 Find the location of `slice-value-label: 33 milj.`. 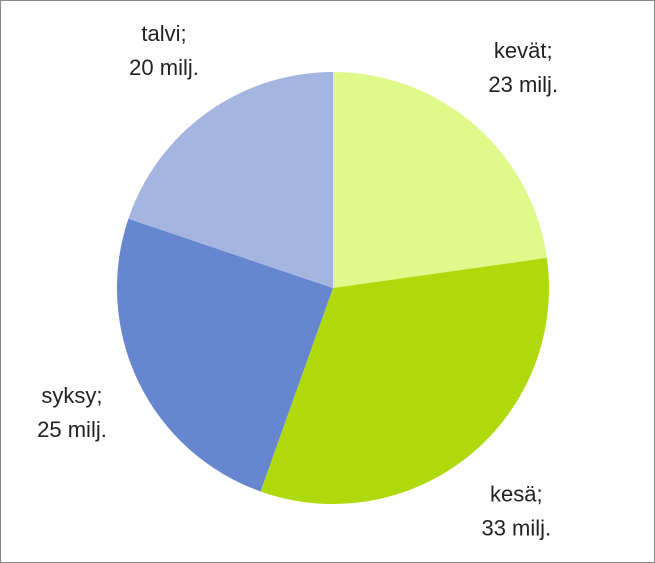

slice-value-label: 33 milj. is located at coordinates (516, 528).